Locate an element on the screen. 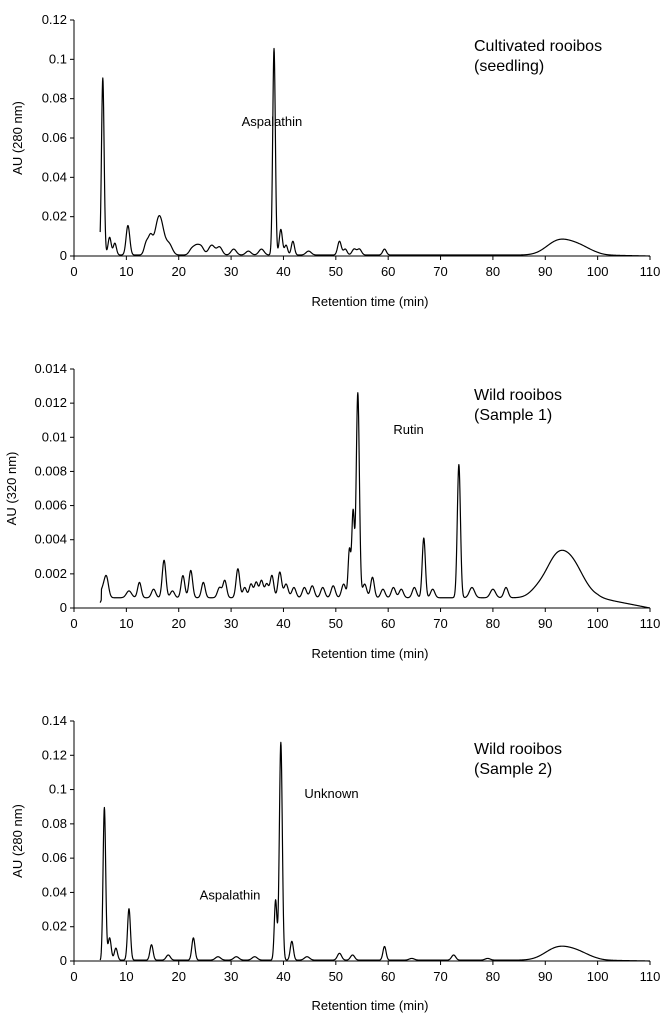 The image size is (667, 1015). y-tick-label: 0.002 is located at coordinates (50, 573).